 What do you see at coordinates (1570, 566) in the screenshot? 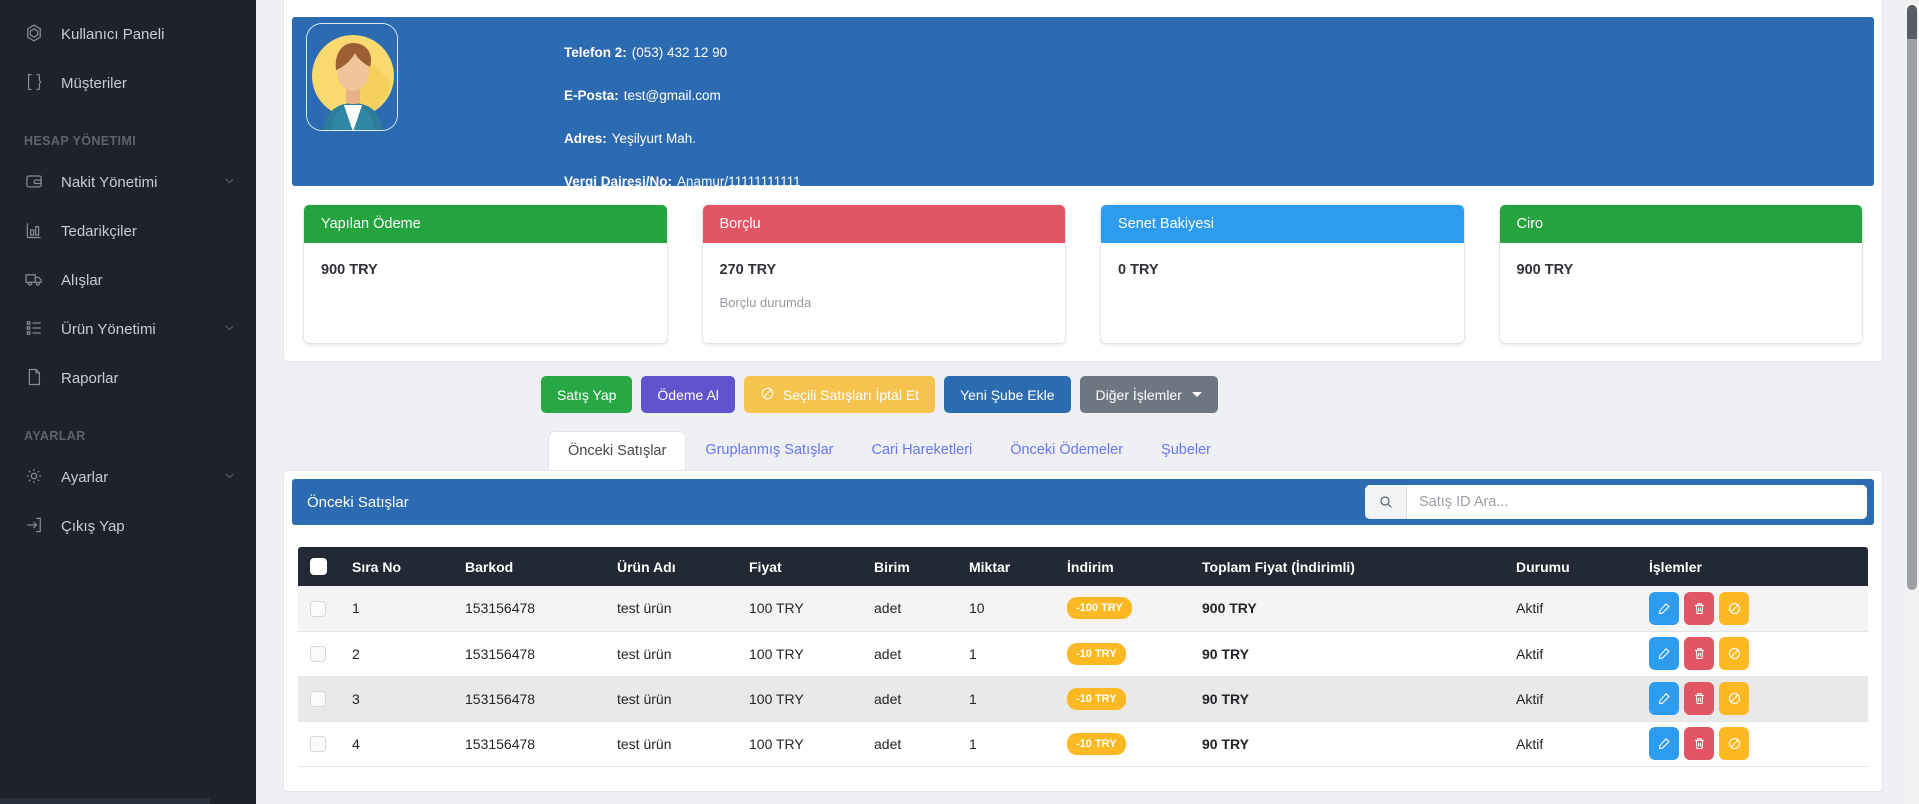
I see `col-durumu: Durumu` at bounding box center [1570, 566].